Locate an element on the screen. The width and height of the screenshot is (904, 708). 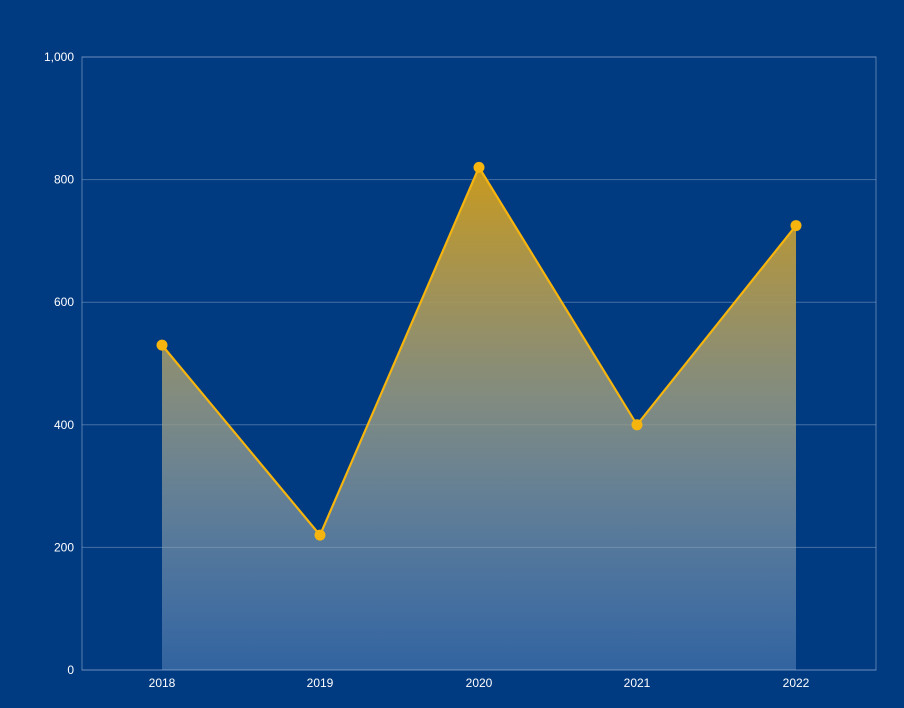
x-tick-label: 2018 is located at coordinates (162, 683).